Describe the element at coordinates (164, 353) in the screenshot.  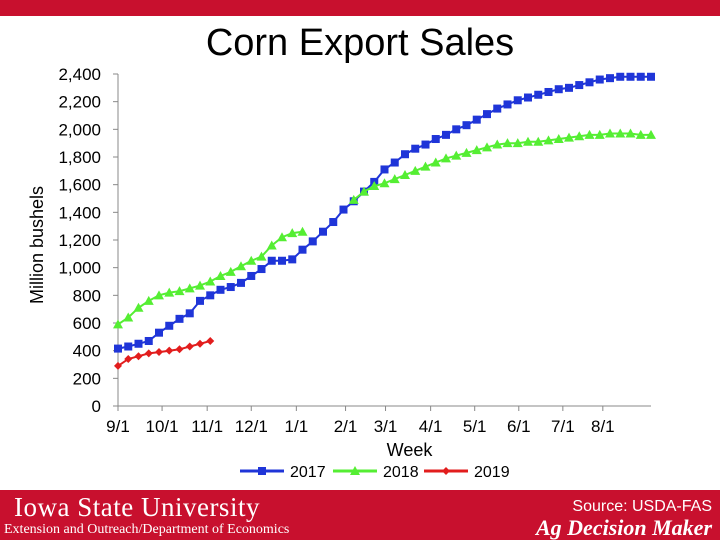
I see `series-2019-line` at that location.